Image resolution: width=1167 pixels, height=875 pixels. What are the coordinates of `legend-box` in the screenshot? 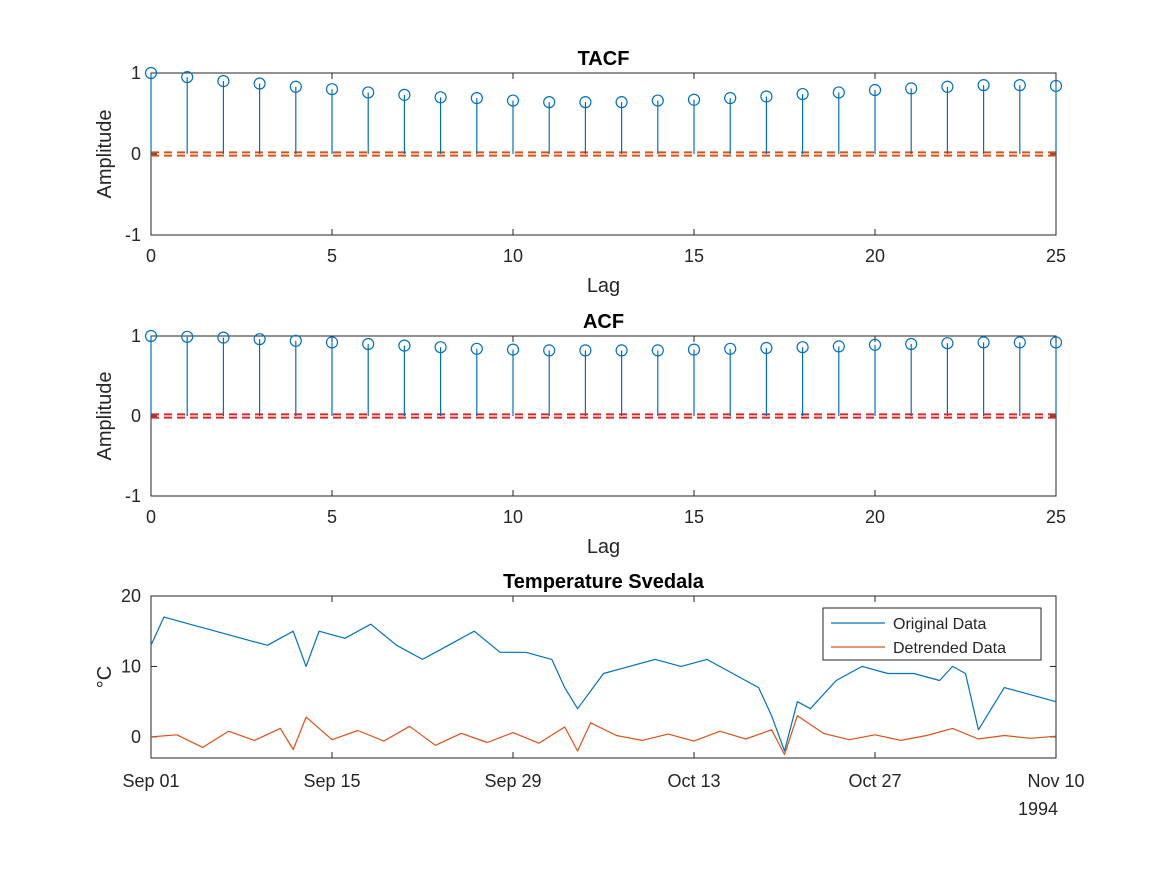 It's located at (932, 634).